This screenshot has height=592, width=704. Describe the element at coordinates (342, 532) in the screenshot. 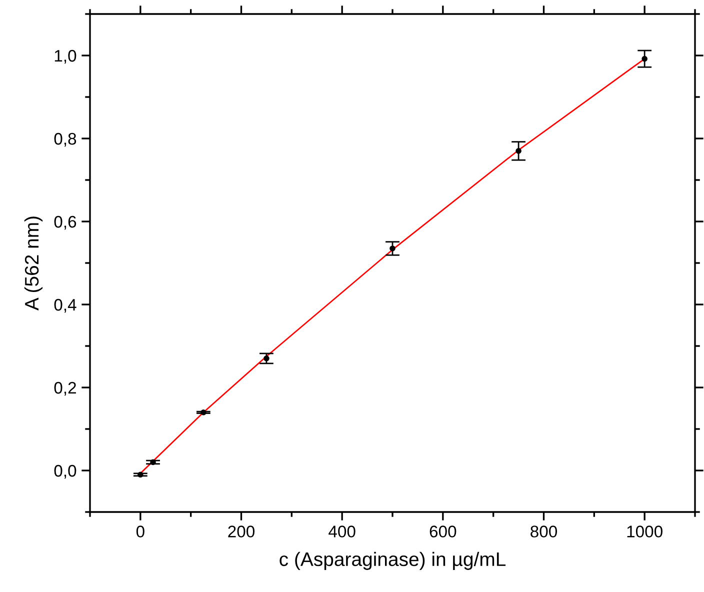

I see `x-tick-label: 400` at that location.